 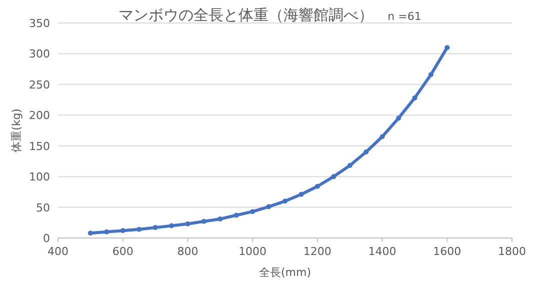 I want to click on x-tick-label: 1000, so click(x=252, y=251).